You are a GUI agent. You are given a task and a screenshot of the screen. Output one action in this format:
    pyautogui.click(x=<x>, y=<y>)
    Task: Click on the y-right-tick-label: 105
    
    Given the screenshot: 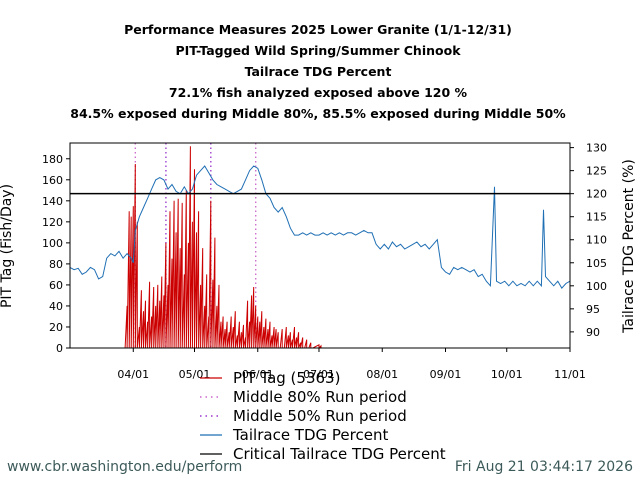 What is the action you would take?
    pyautogui.click(x=596, y=263)
    